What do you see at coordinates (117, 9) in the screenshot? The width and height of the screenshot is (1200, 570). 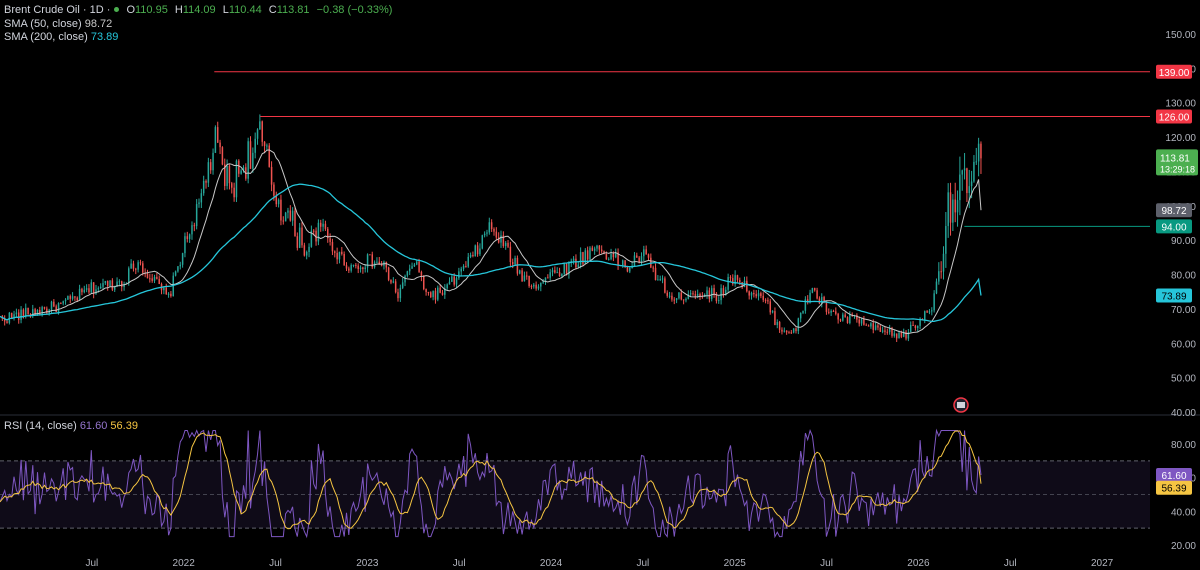 I see `market-status-icon` at bounding box center [117, 9].